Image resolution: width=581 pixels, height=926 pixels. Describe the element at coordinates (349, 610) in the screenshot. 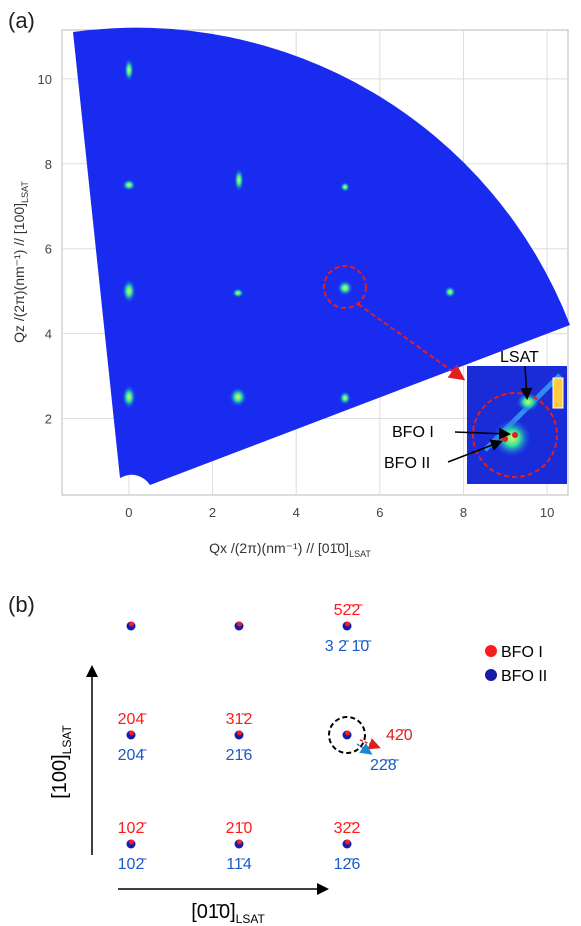

I see `index-red: 52̄2̄` at that location.